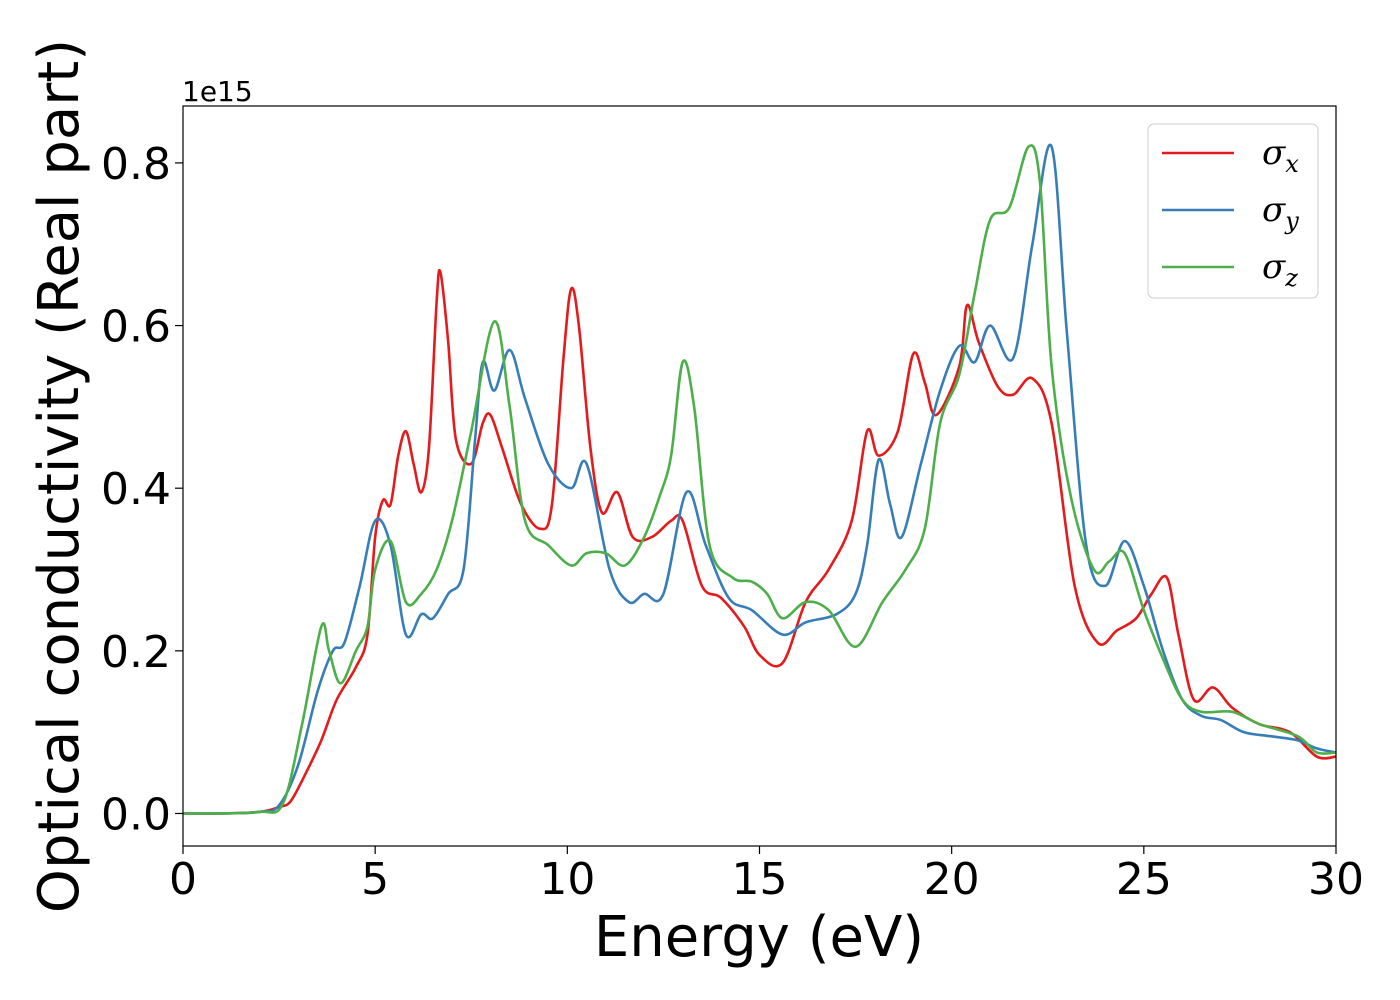  I want to click on x-tick-label: 20, so click(952, 879).